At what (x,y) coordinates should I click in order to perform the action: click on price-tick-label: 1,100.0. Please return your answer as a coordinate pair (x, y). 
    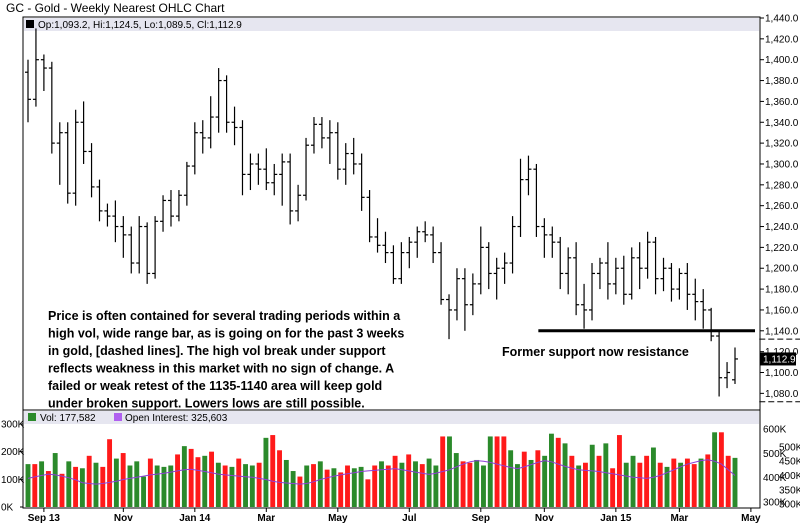
    Looking at the image, I should click on (782, 373).